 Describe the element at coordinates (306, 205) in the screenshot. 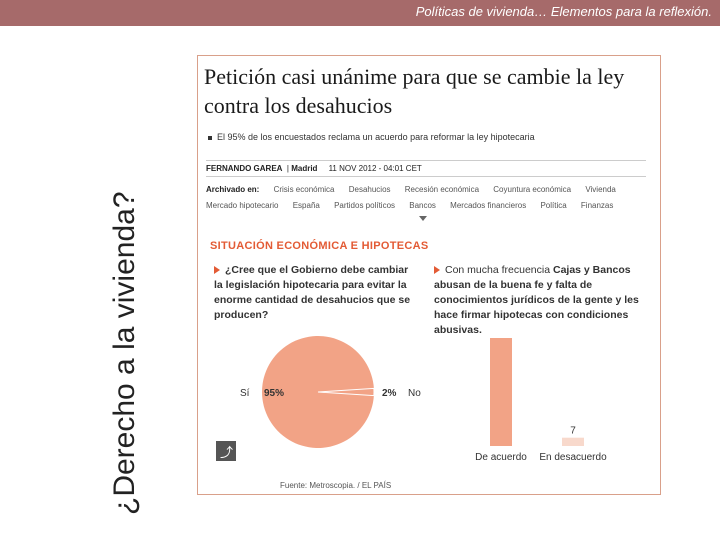

I see `tag-link: España` at that location.